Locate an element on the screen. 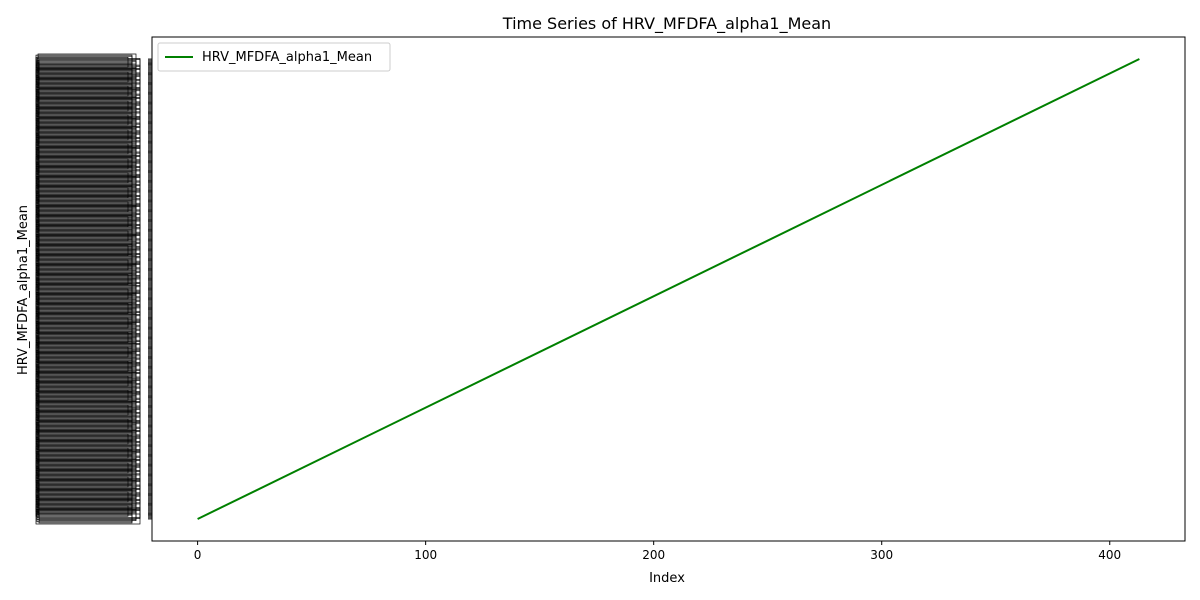 The width and height of the screenshot is (1200, 600). x-tick-label: 400 is located at coordinates (1109, 555).